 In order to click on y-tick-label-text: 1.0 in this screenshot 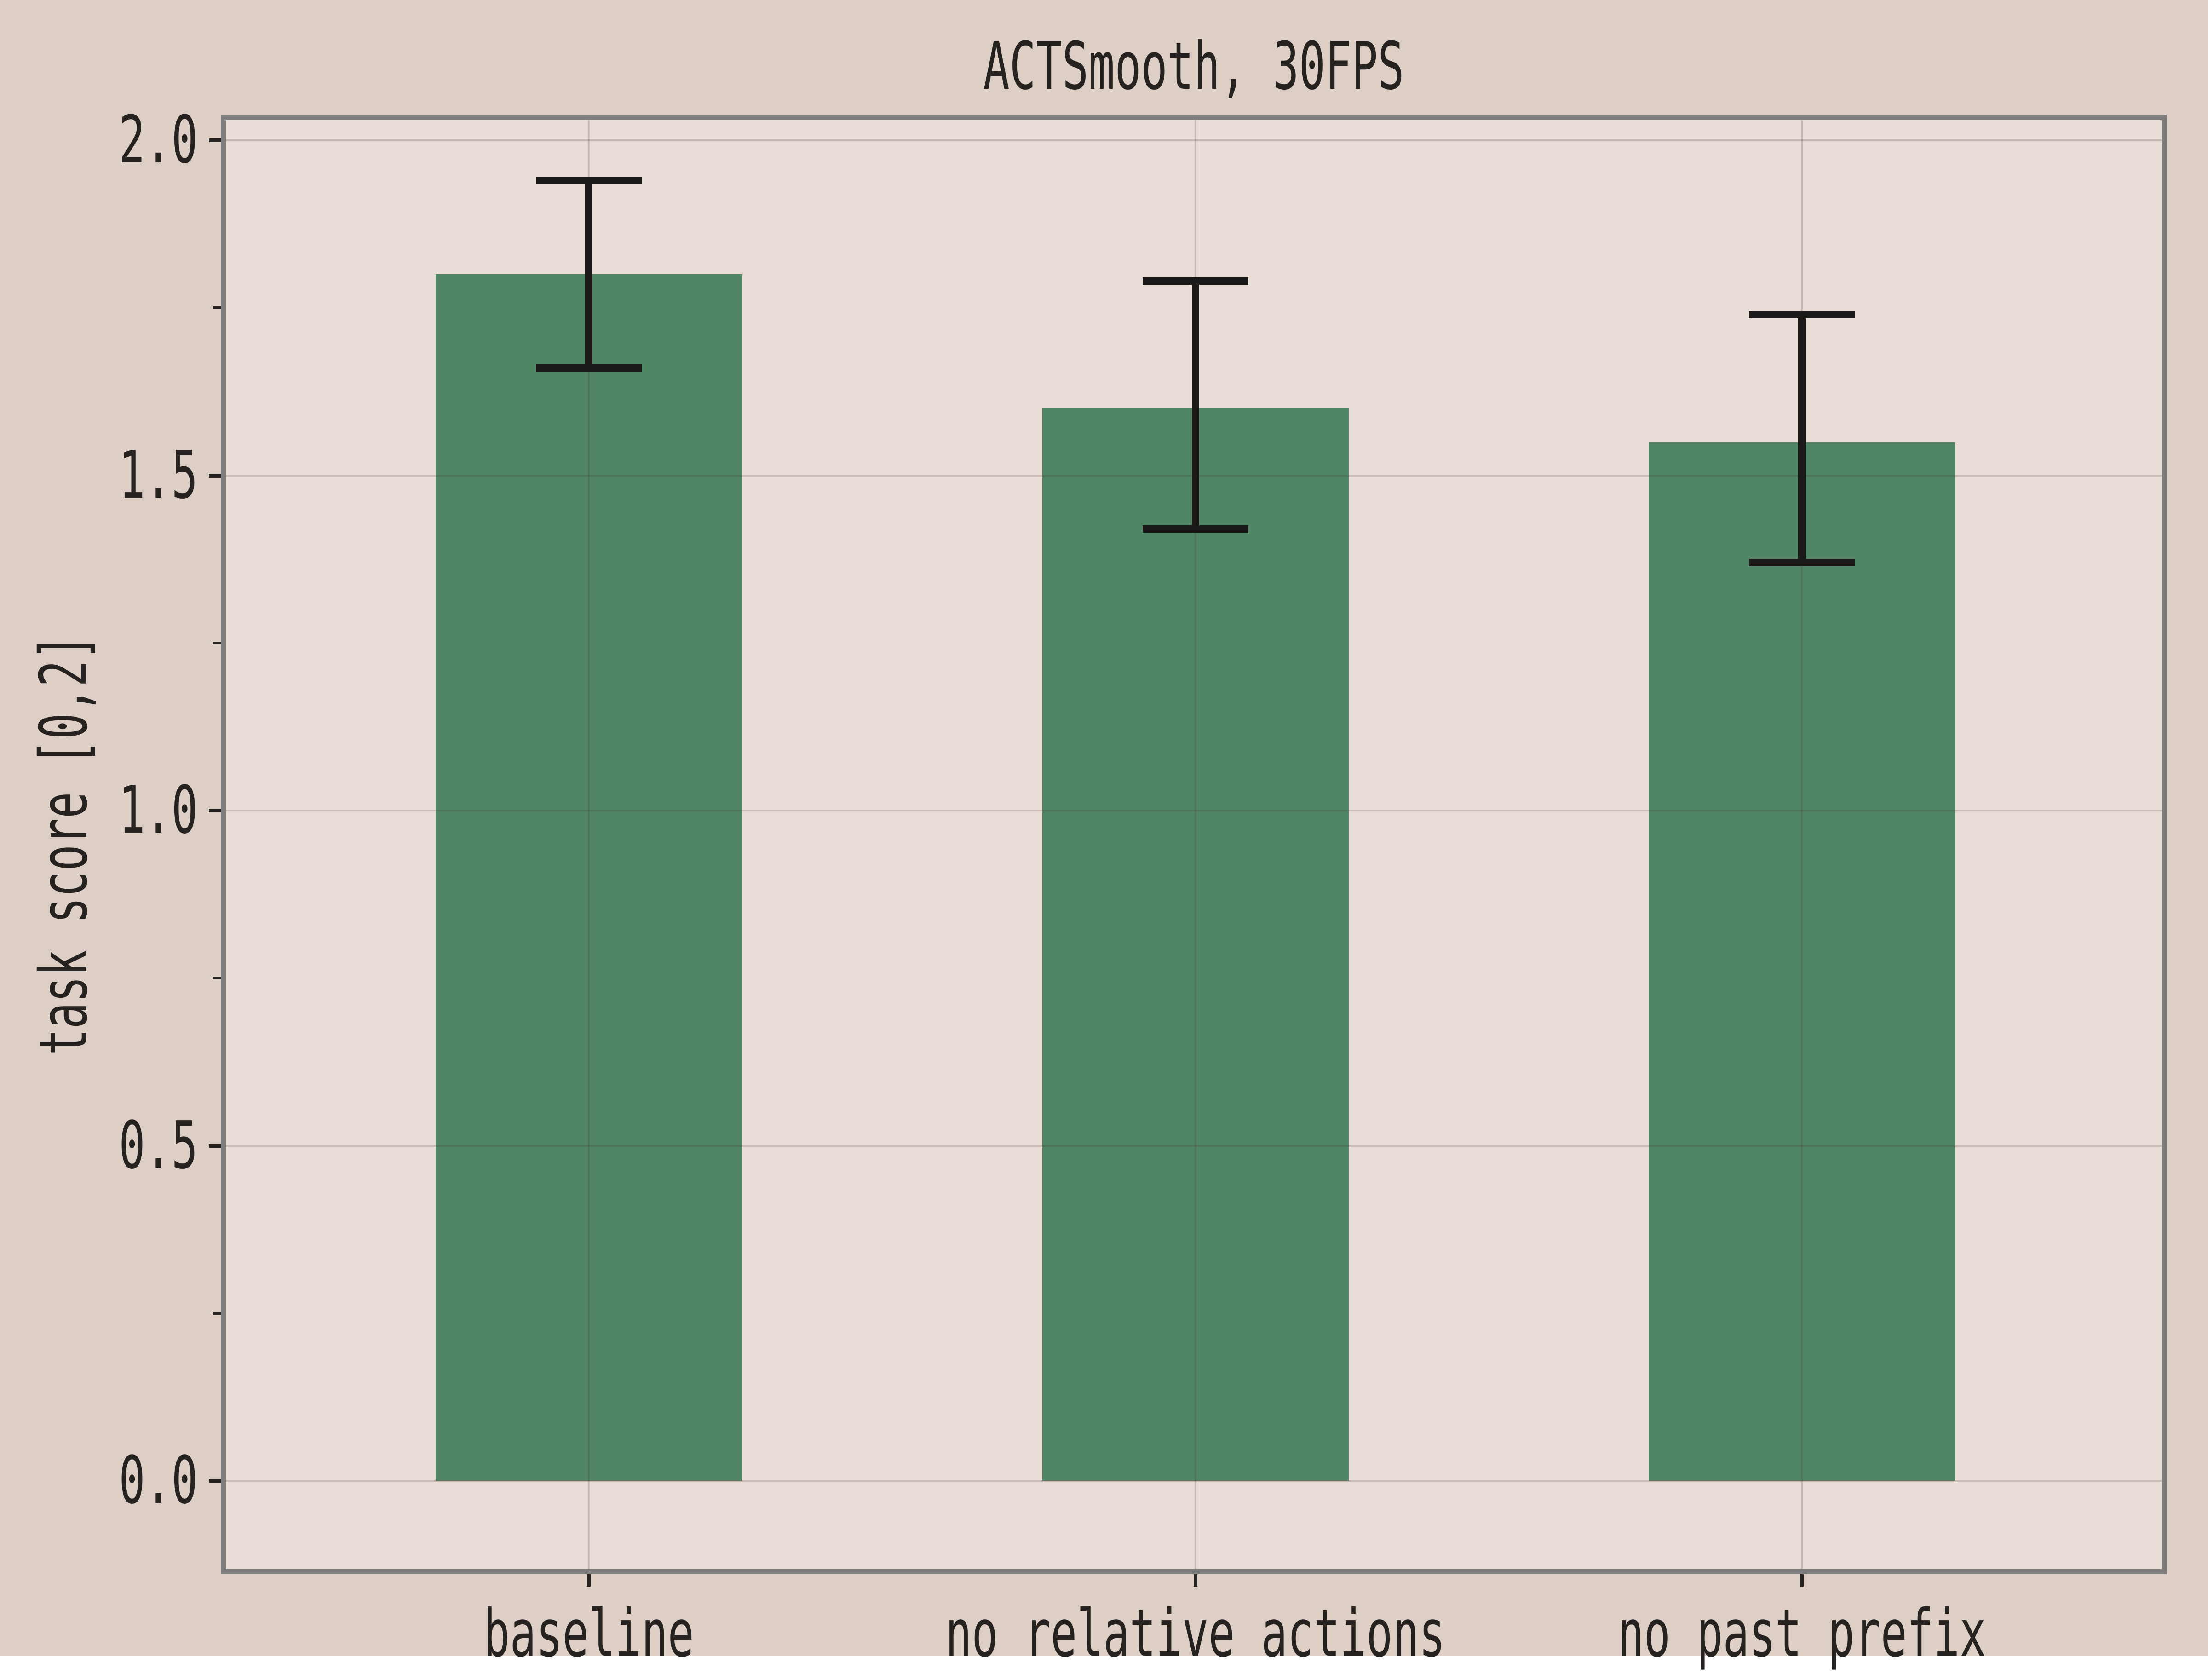, I will do `click(158, 810)`.